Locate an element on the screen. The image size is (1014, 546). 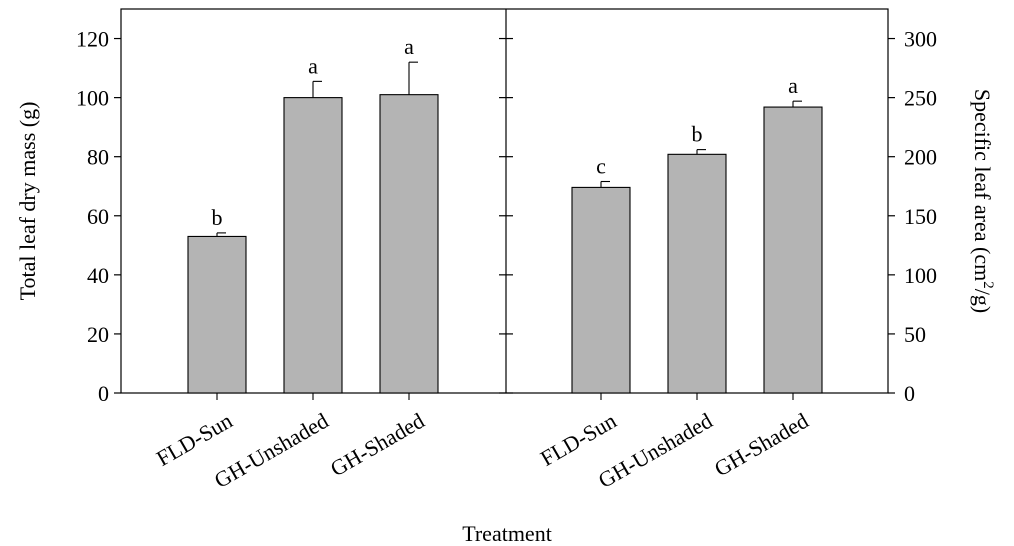
y-tick-label: 50 is located at coordinates (915, 334).